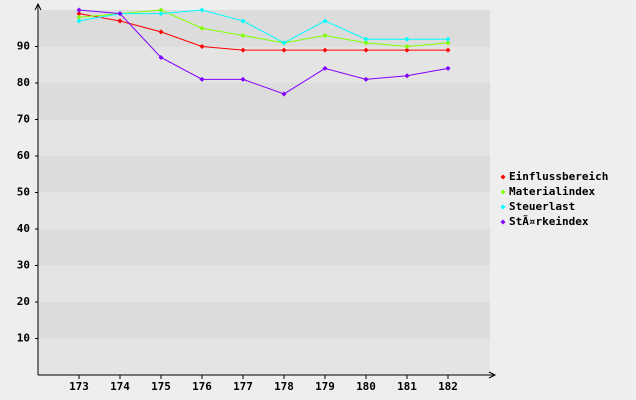 Image resolution: width=636 pixels, height=400 pixels. What do you see at coordinates (243, 386) in the screenshot?
I see `x-tick-label: 177` at bounding box center [243, 386].